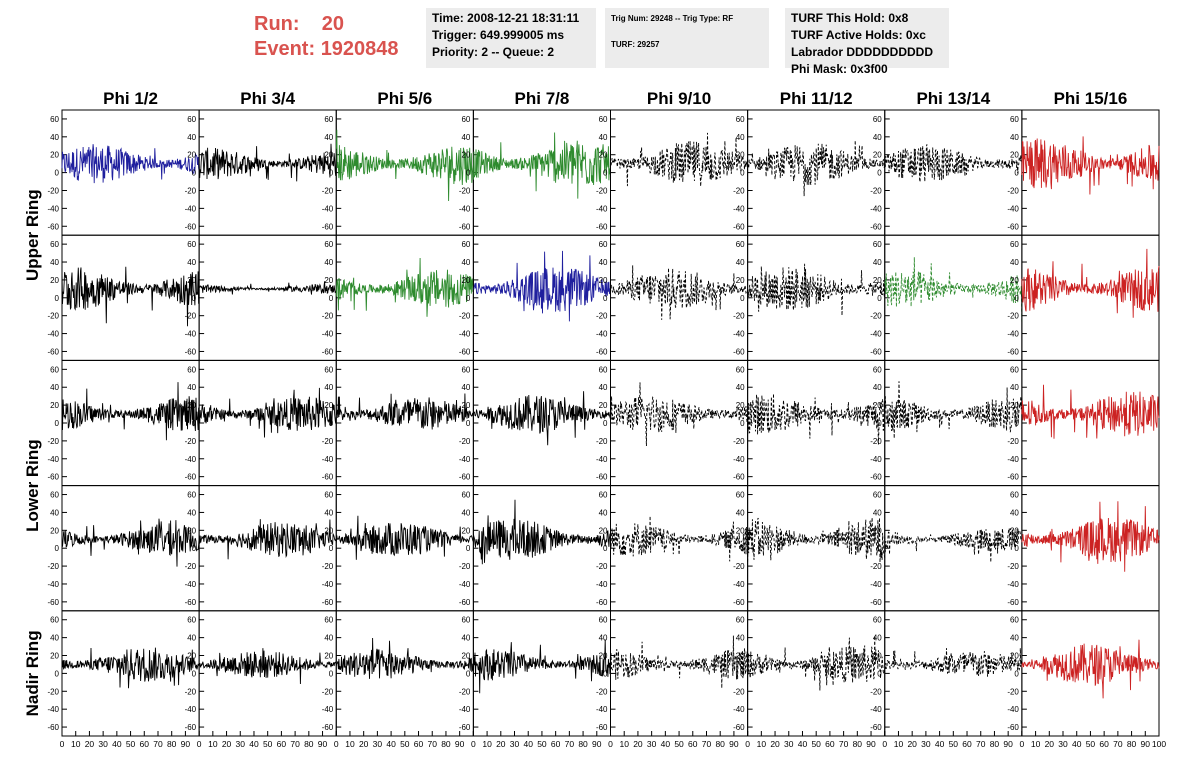 The width and height of the screenshot is (1196, 772). Describe the element at coordinates (506, 18) in the screenshot. I see `time-text: Time: 2008-12-21 18:31:11` at that location.